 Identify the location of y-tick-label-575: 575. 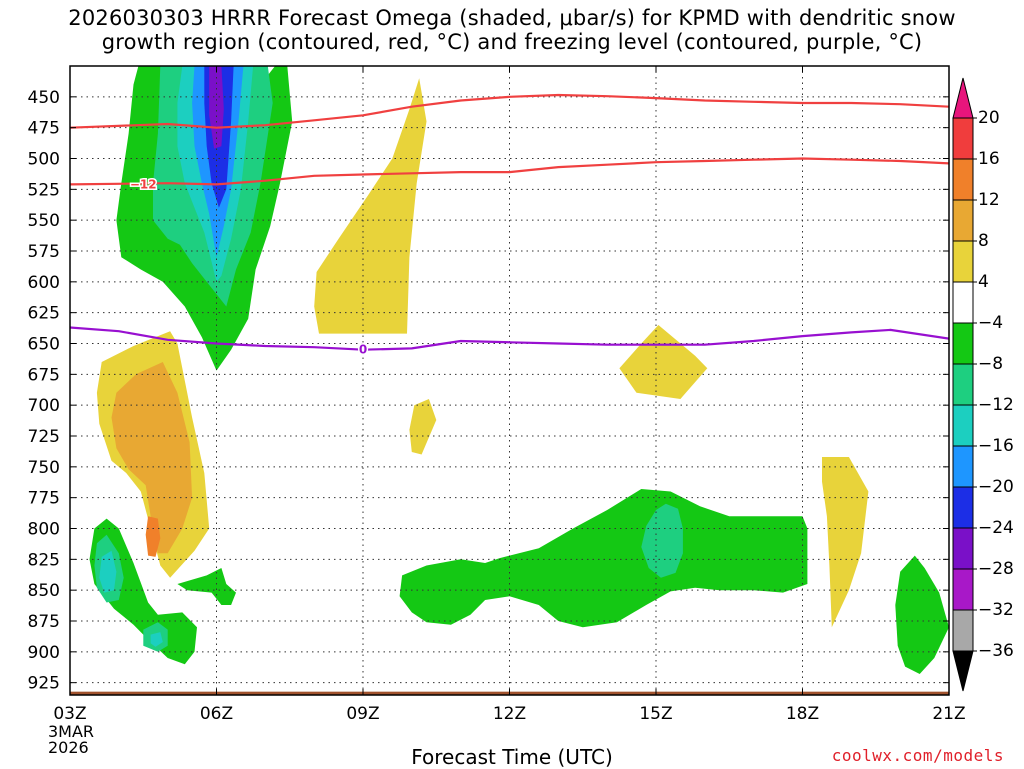
(44, 252).